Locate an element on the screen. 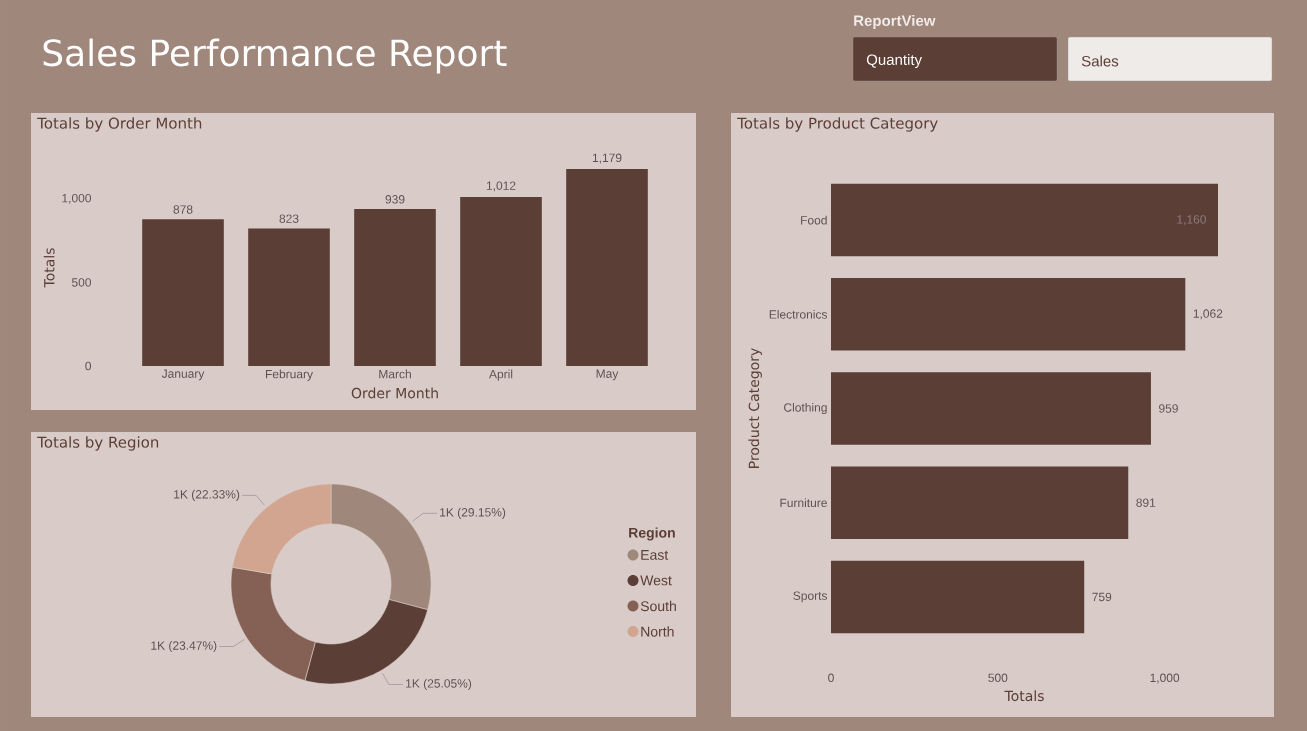  chart-title: Totals by Product Category is located at coordinates (837, 124).